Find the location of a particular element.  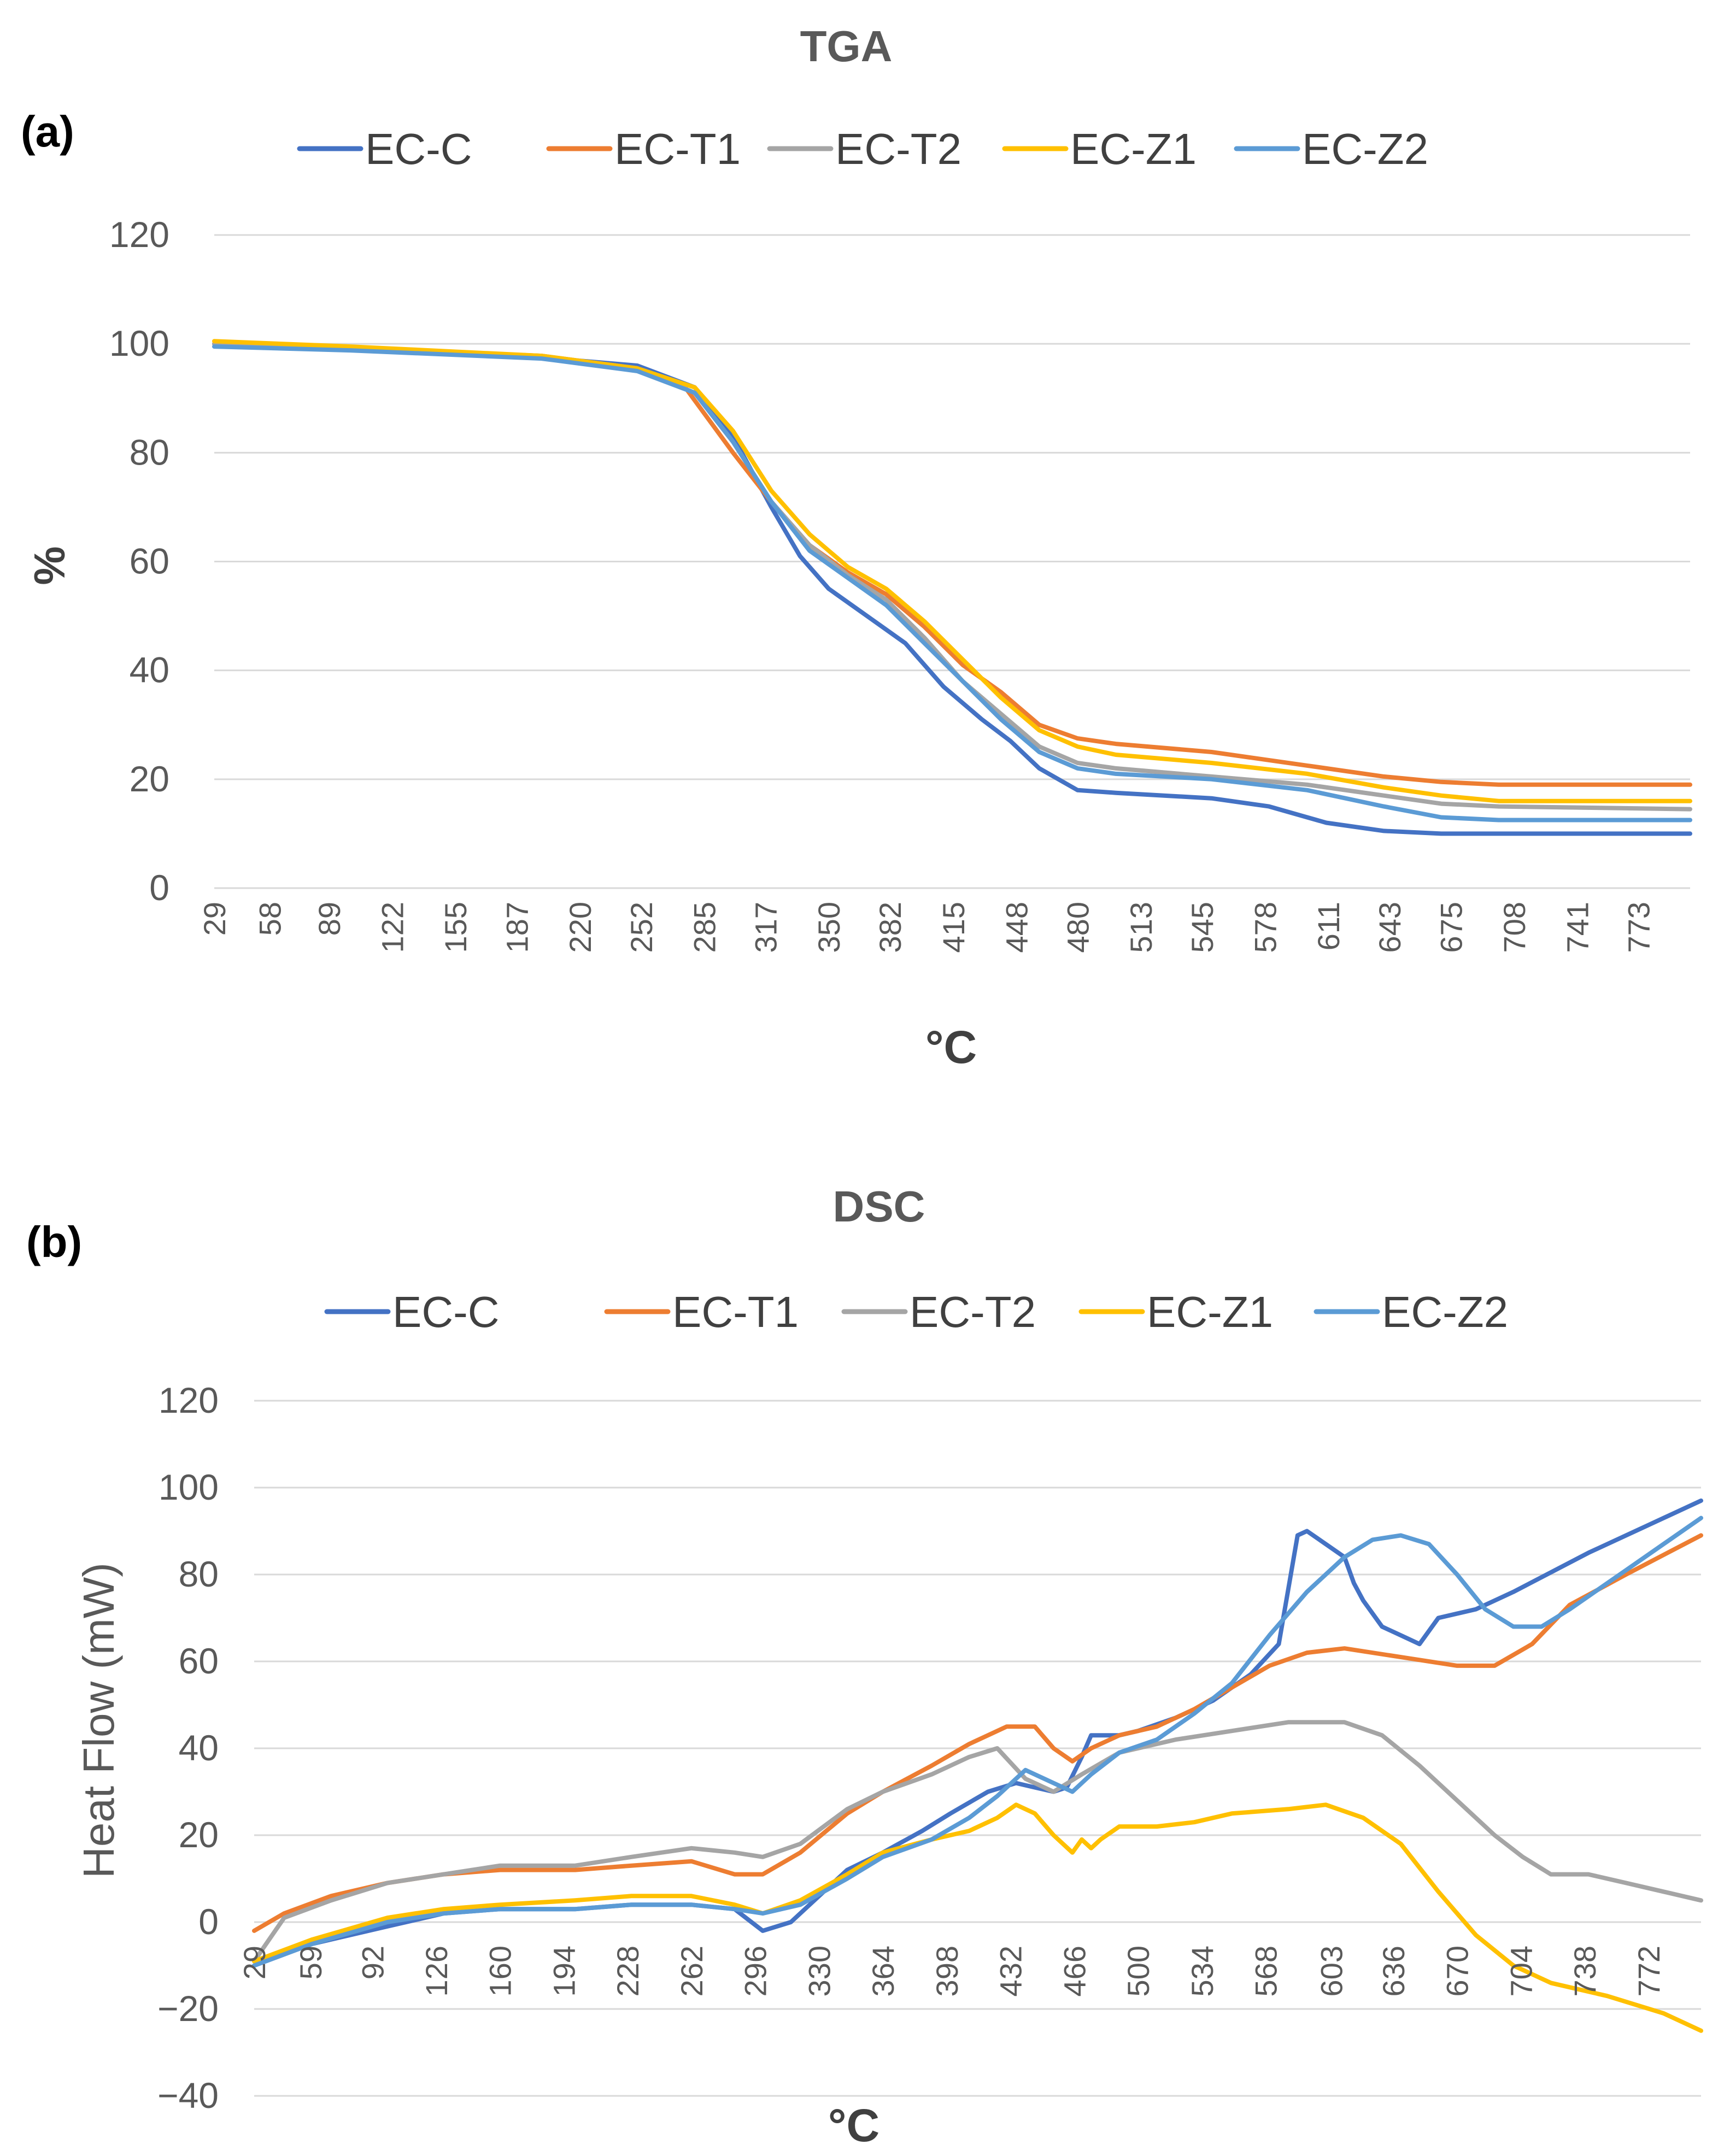

tga-x-tick-label: 252 is located at coordinates (641, 927).